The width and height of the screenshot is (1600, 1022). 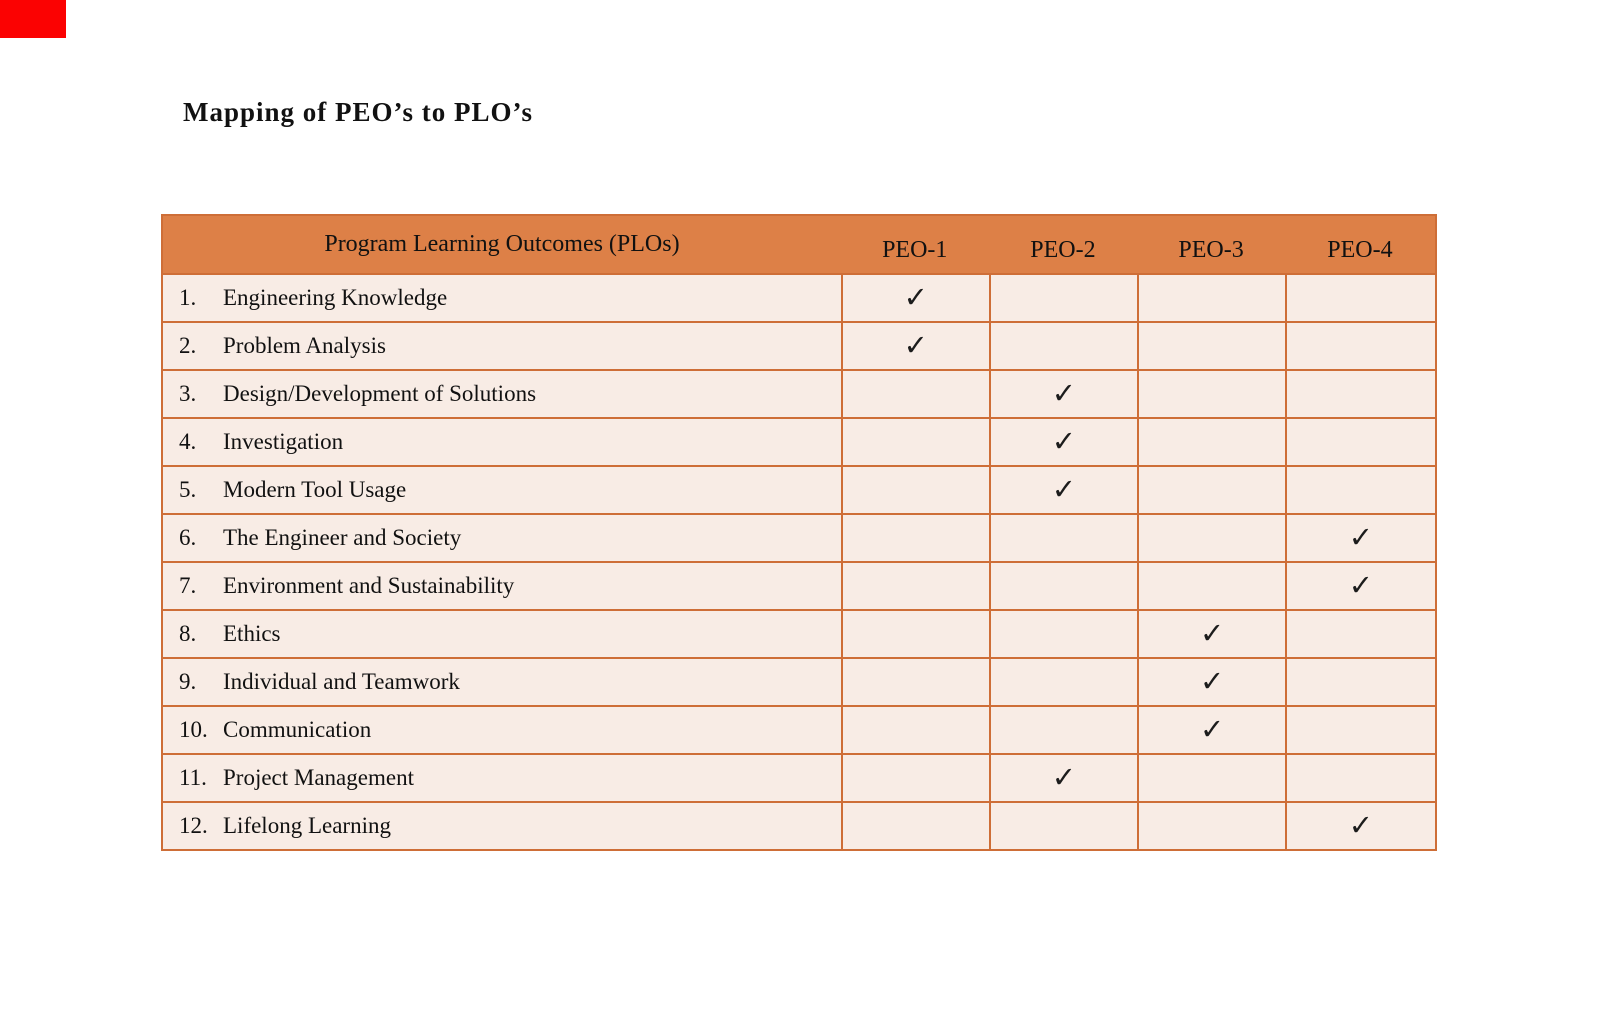 I want to click on plo-label-cell: 6. The Engineer and Society, so click(x=502, y=538).